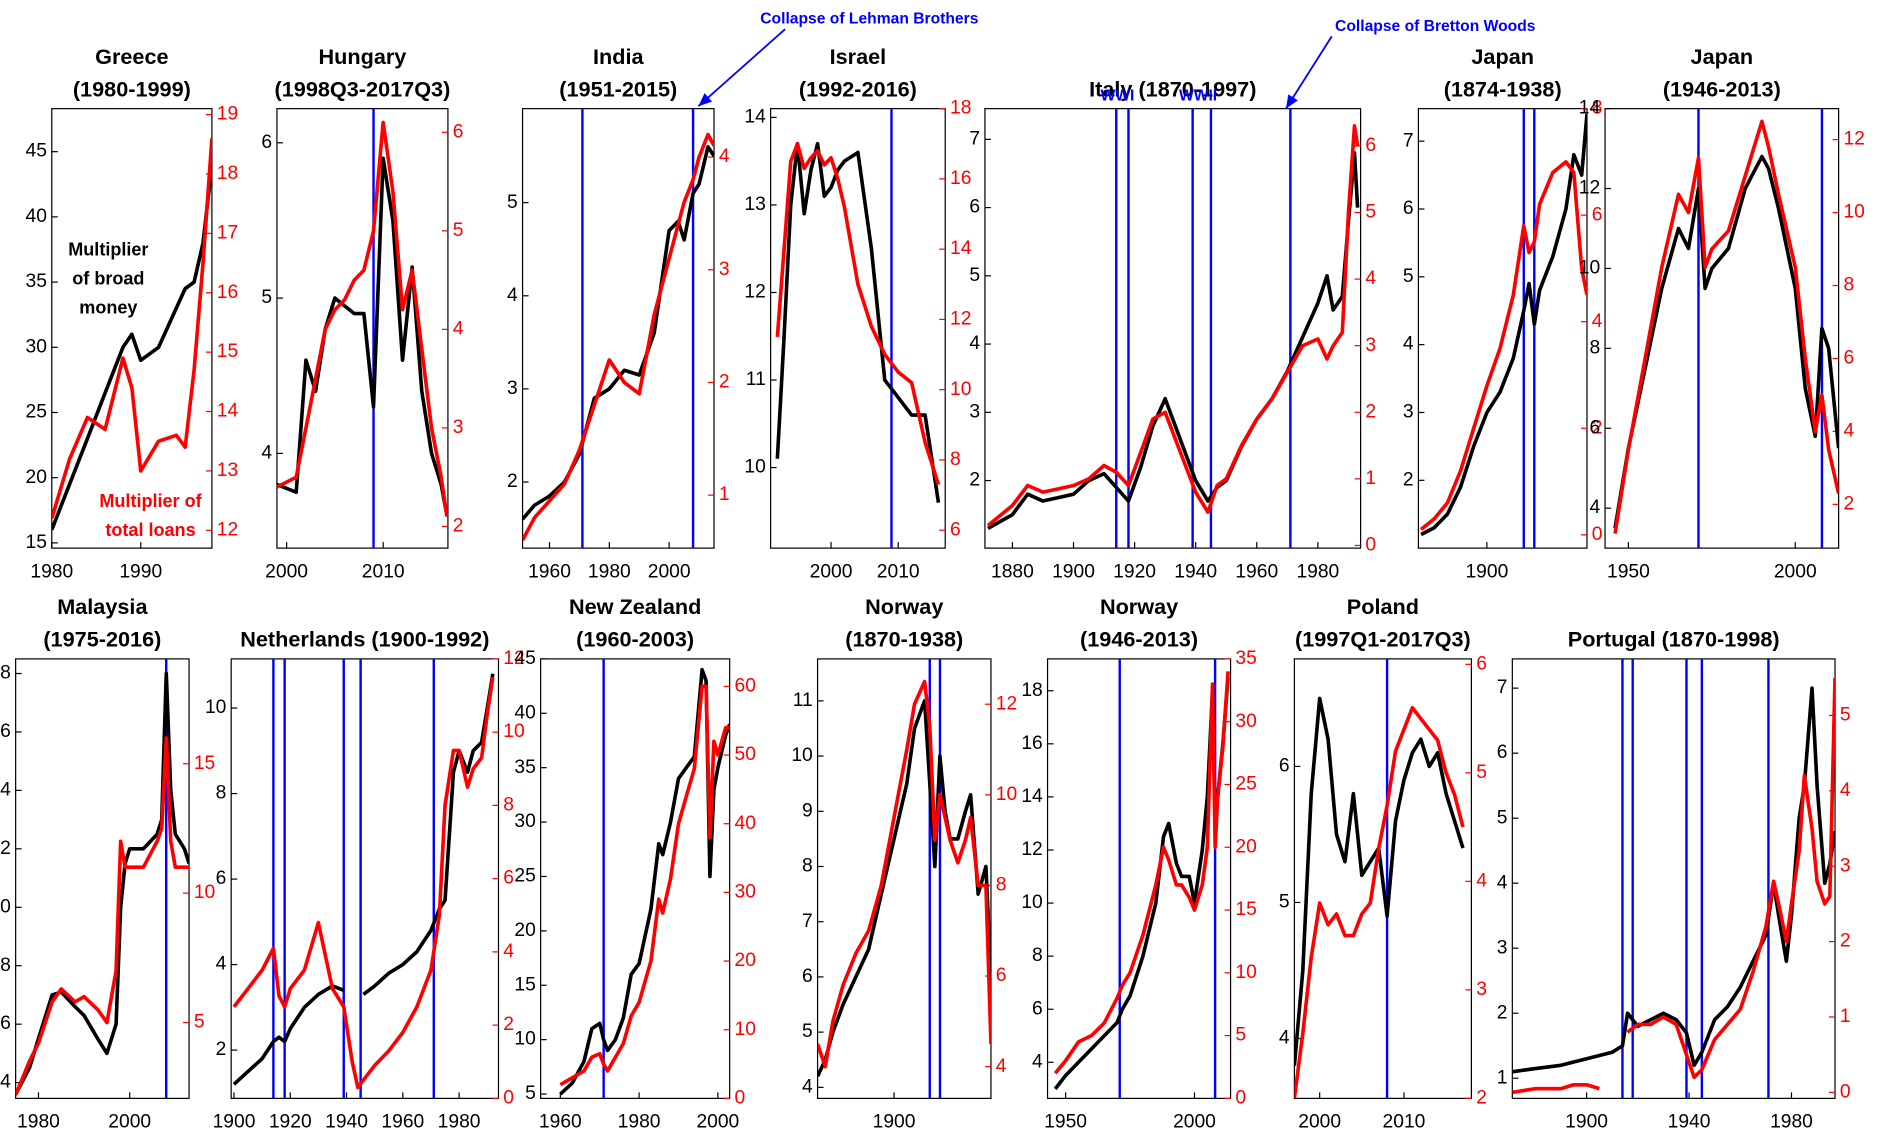 This screenshot has height=1142, width=1888. What do you see at coordinates (36, 542) in the screenshot?
I see `y-tick-label: 15` at bounding box center [36, 542].